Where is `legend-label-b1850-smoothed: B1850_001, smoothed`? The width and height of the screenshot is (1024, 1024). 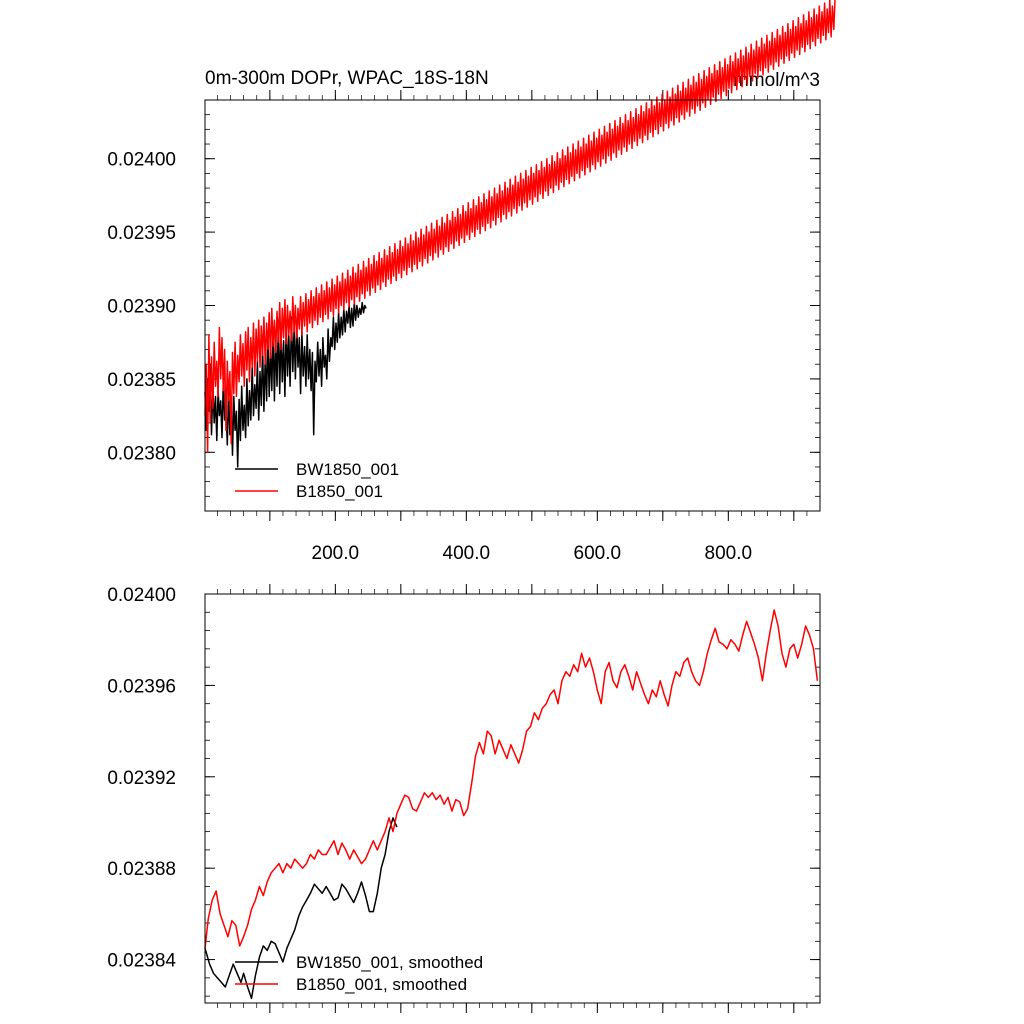
legend-label-b1850-smoothed: B1850_001, smoothed is located at coordinates (381, 984).